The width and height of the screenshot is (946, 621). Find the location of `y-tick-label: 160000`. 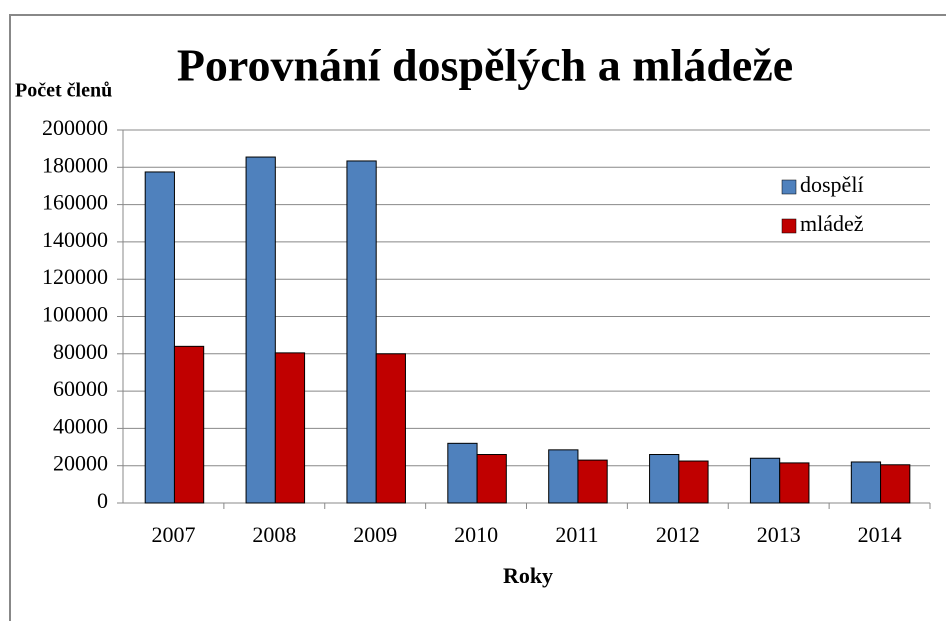

y-tick-label: 160000 is located at coordinates (75, 202).